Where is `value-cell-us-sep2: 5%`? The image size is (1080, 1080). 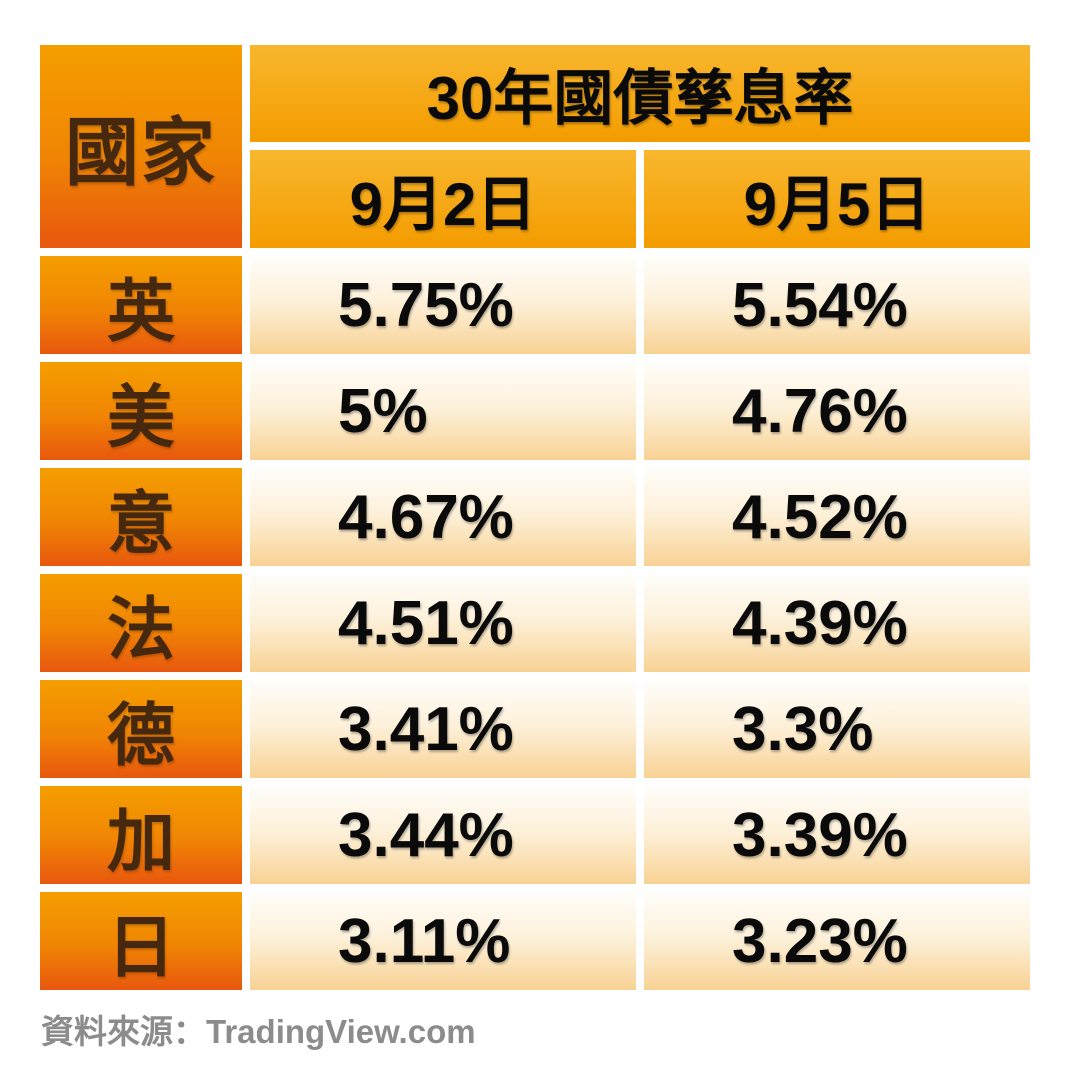 value-cell-us-sep2: 5% is located at coordinates (443, 411).